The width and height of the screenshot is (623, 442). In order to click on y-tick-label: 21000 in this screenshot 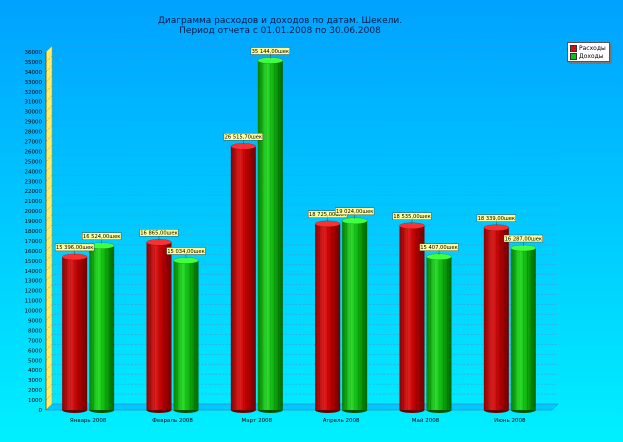, I will do `click(34, 202)`.